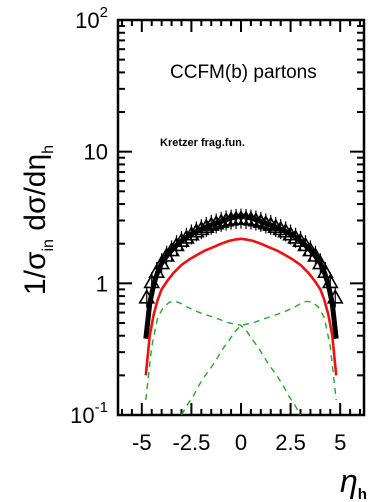 This screenshot has height=502, width=377. I want to click on y-tick-labels: 10⁻¹ 1 10 10², so click(89, 216).